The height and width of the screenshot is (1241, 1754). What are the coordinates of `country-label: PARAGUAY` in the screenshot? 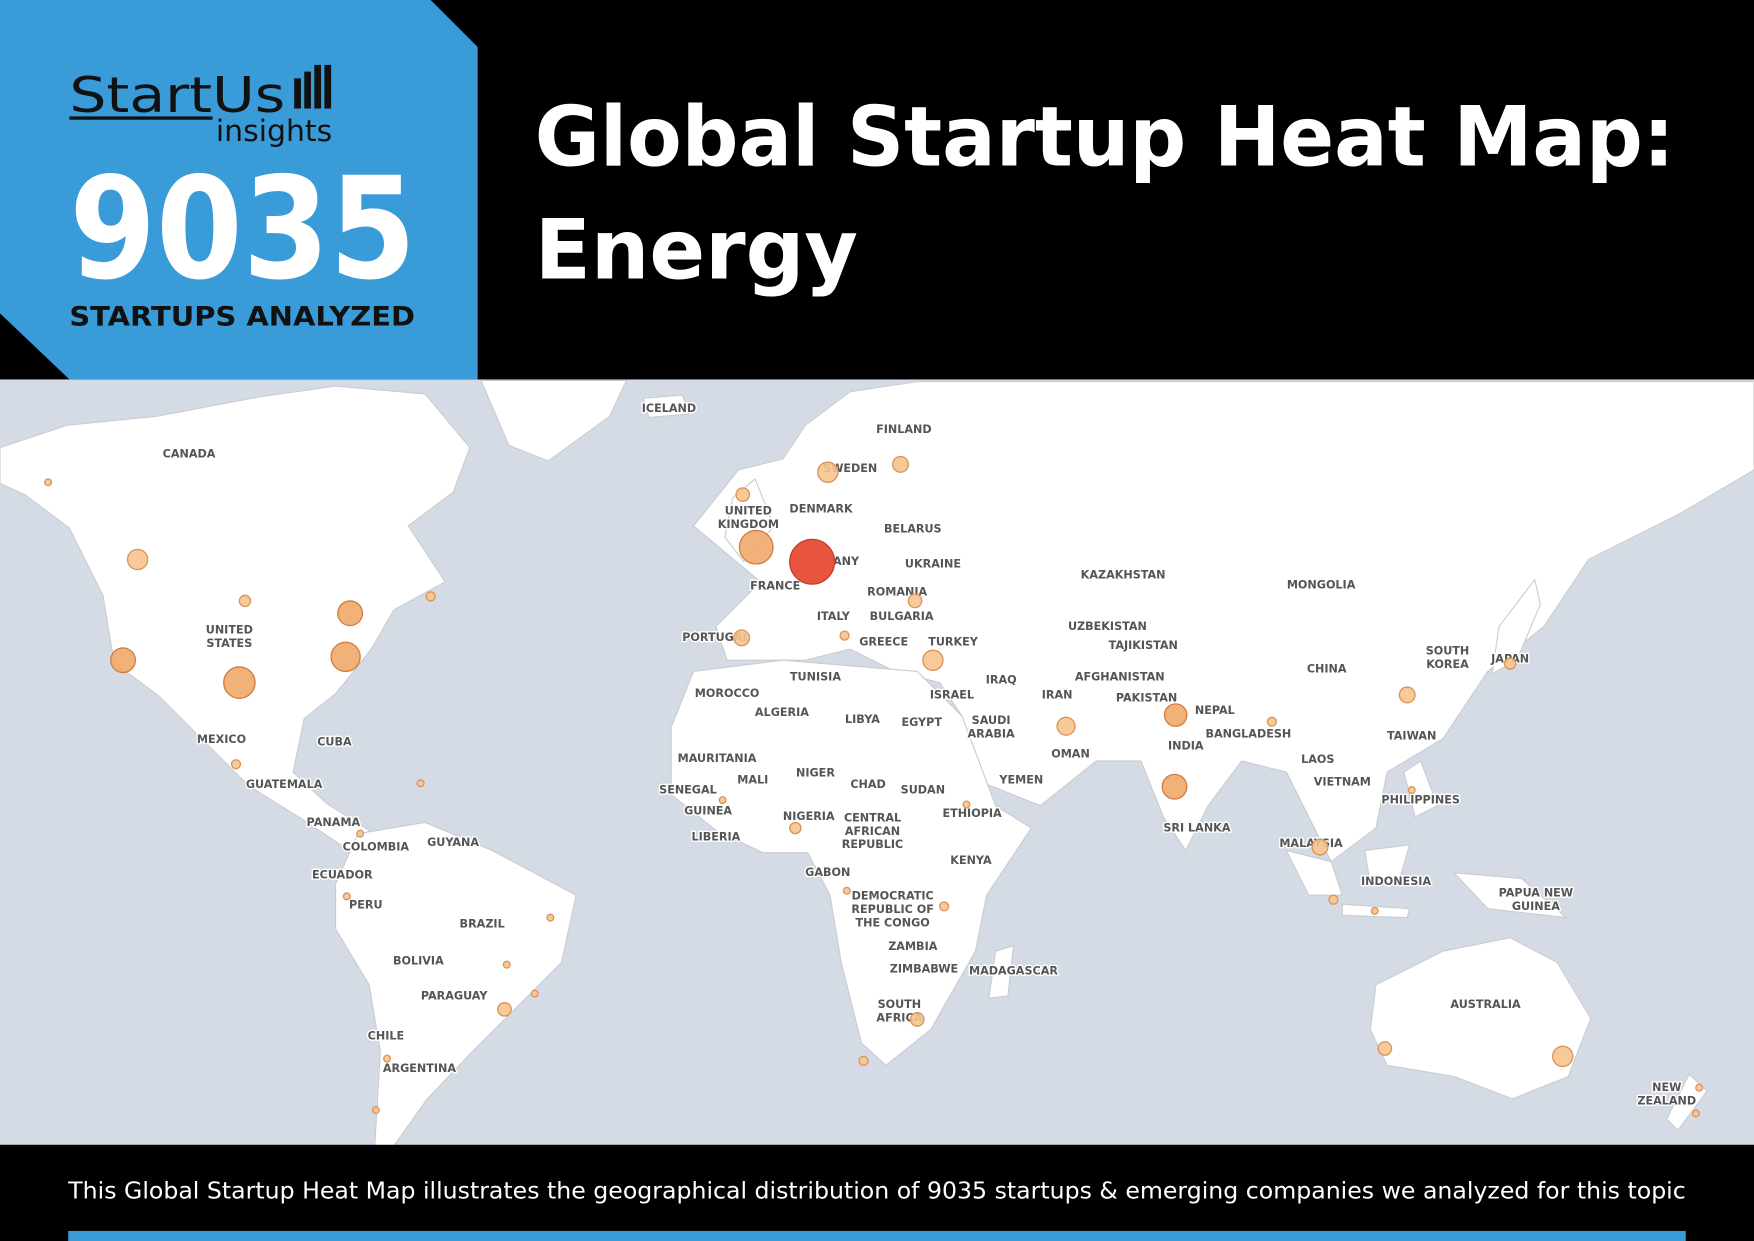 It's located at (455, 995).